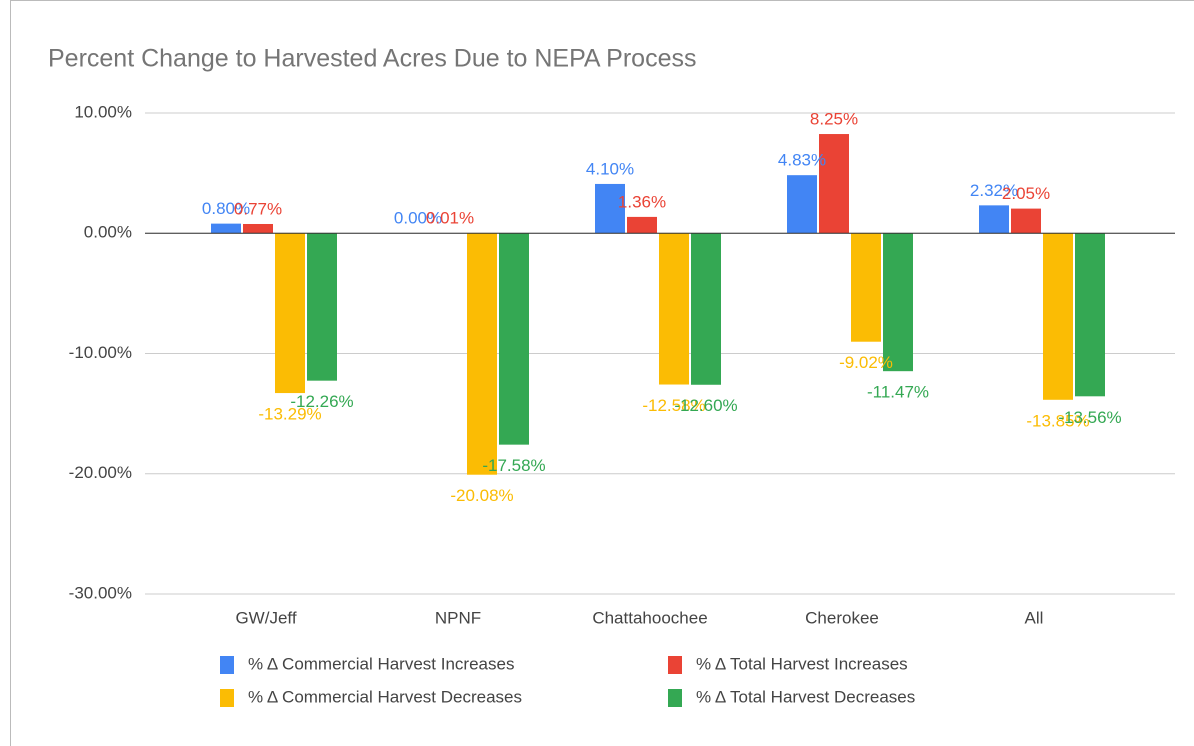  What do you see at coordinates (1026, 193) in the screenshot?
I see `data-label: 2.05%` at bounding box center [1026, 193].